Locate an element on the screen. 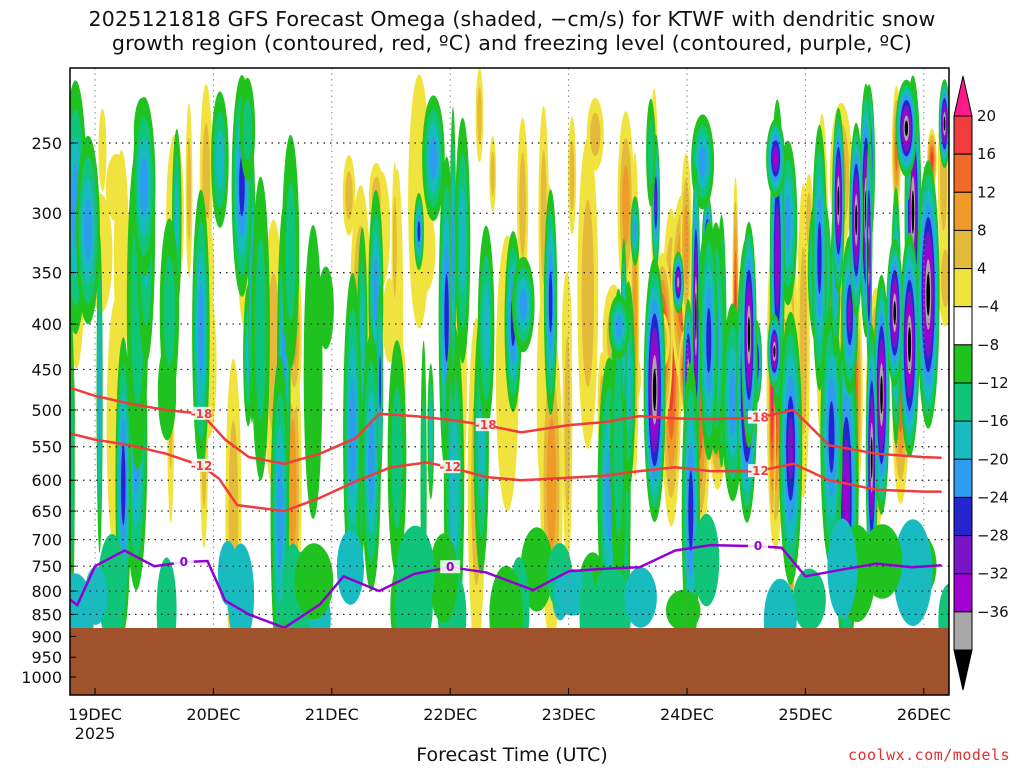  x-axis-label: Forecast Time (UTC) is located at coordinates (512, 755).